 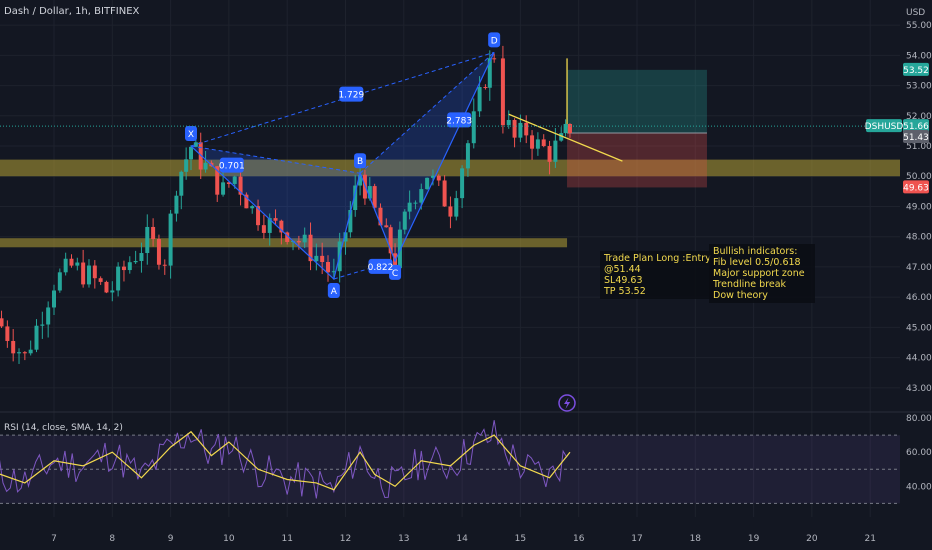 I want to click on last-price-badge: 51.66, so click(x=916, y=126).